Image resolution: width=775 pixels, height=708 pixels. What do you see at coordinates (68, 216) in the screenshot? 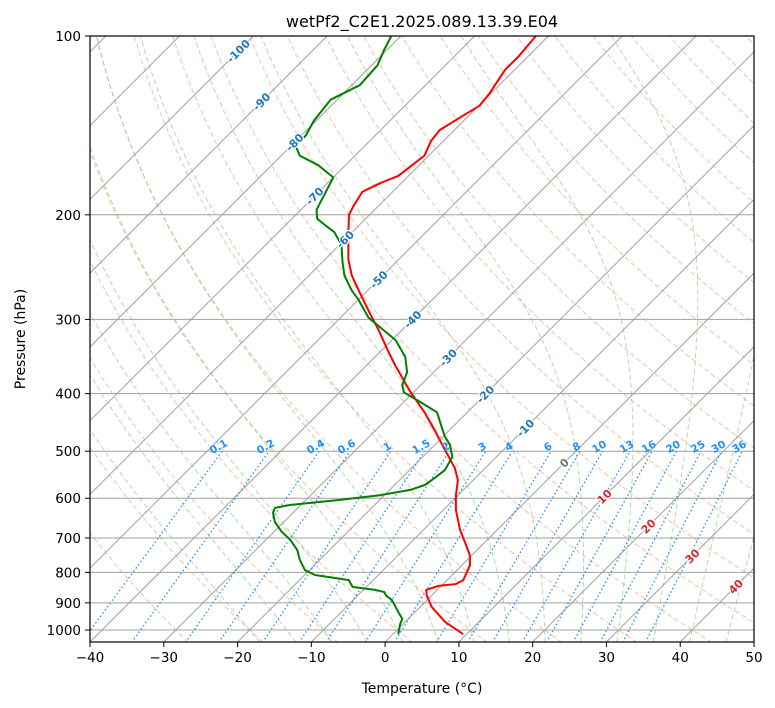
I see `y-tick-label: 200` at bounding box center [68, 216].